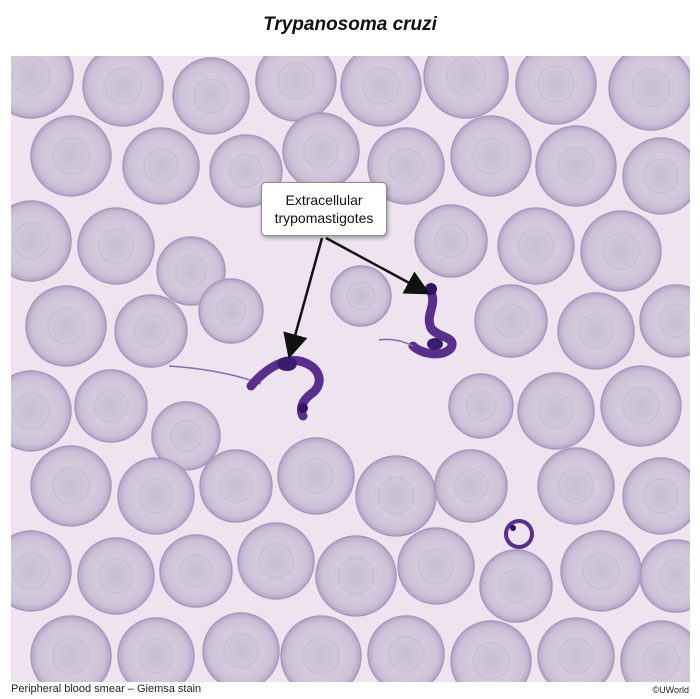 The image size is (700, 699). What do you see at coordinates (106, 689) in the screenshot?
I see `figure-caption: Peripheral blood smear – Giemsa stain` at bounding box center [106, 689].